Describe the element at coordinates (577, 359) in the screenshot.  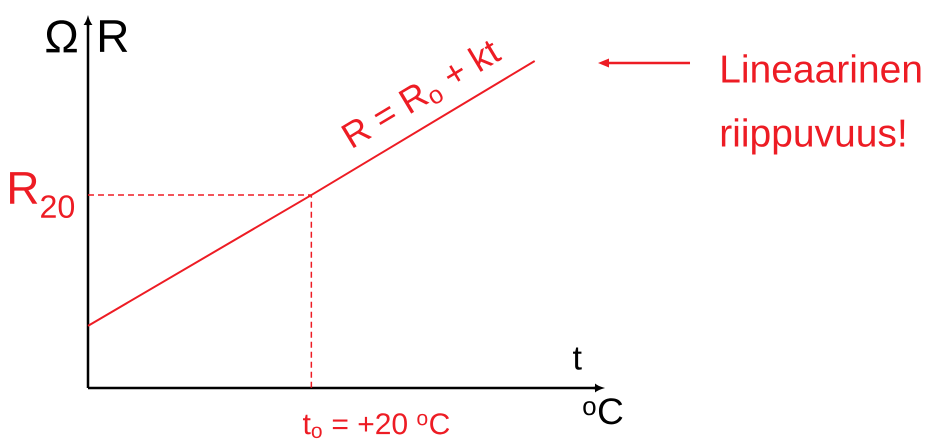
I see `x-axis-title: t` at that location.